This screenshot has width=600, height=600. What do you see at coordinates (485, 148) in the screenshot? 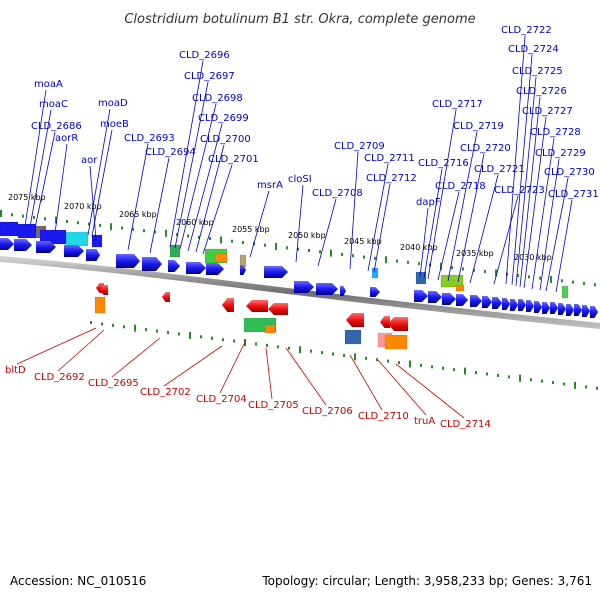
I see `gene-label-cld-2720: CLD_2720` at bounding box center [485, 148].